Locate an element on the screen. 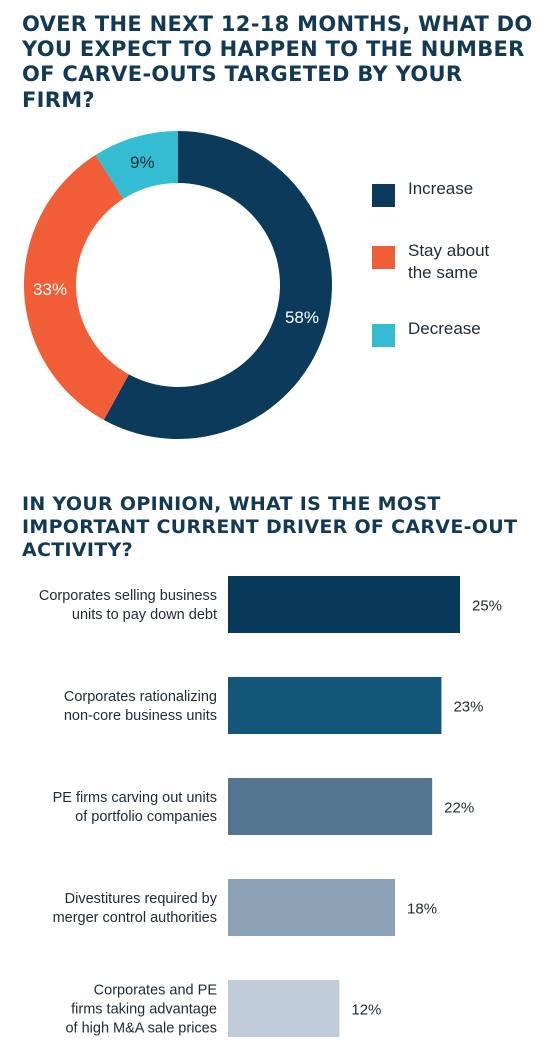  bar-value-divestitures: 18% is located at coordinates (422, 909).